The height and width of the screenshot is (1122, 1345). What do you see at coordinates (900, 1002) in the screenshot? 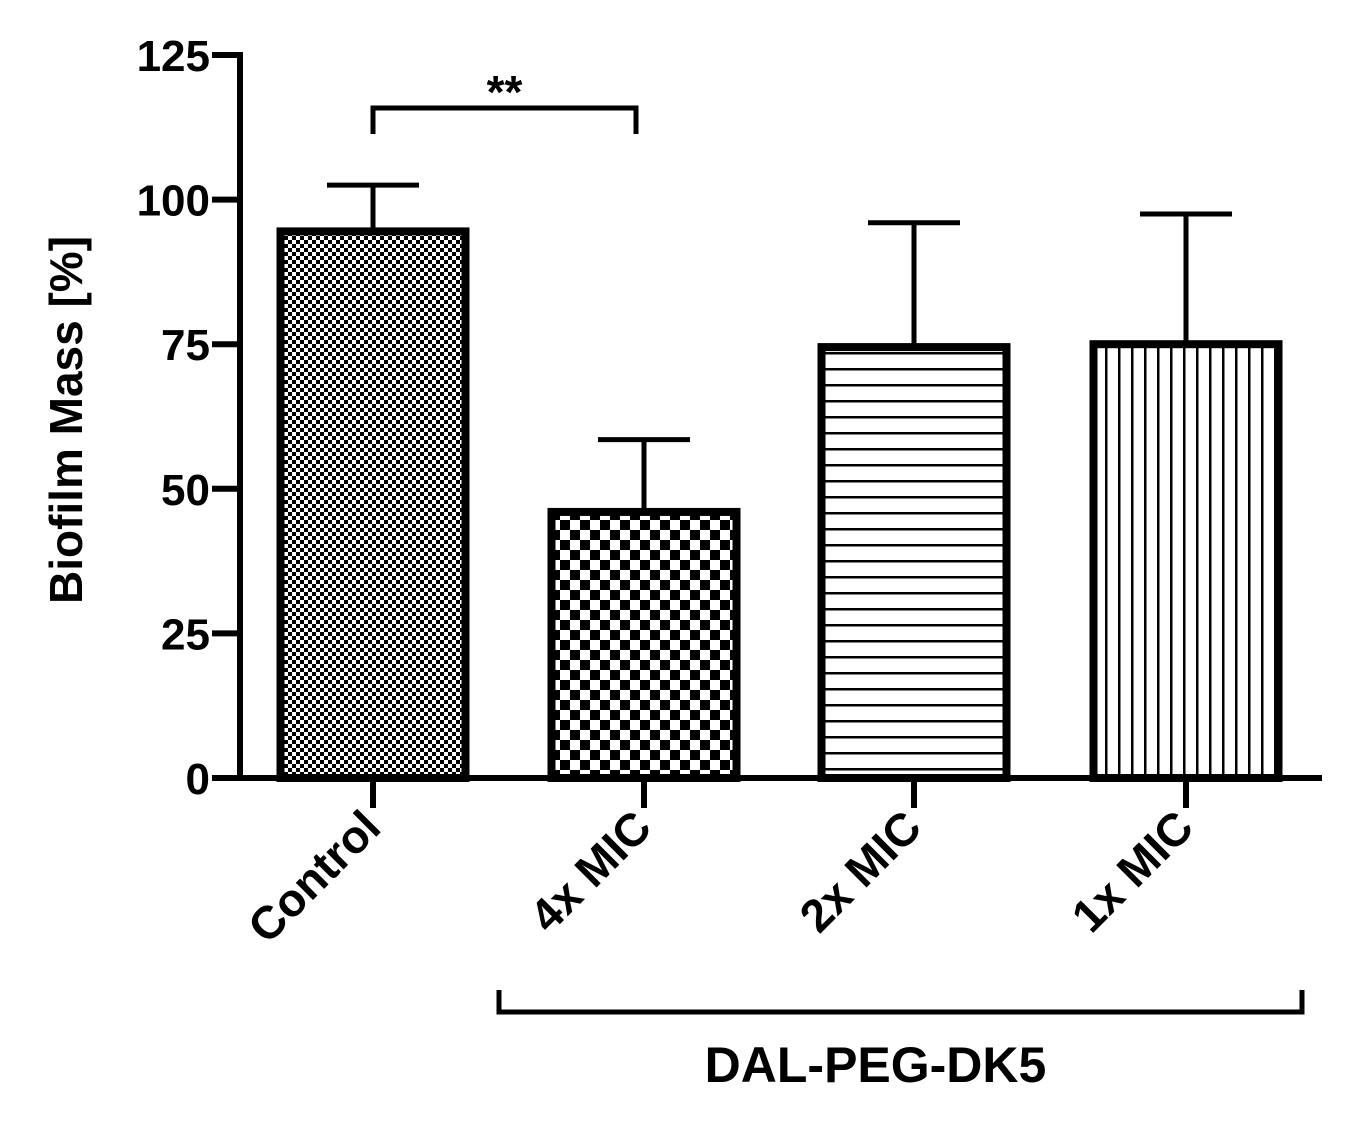
I see `group-bracket` at bounding box center [900, 1002].